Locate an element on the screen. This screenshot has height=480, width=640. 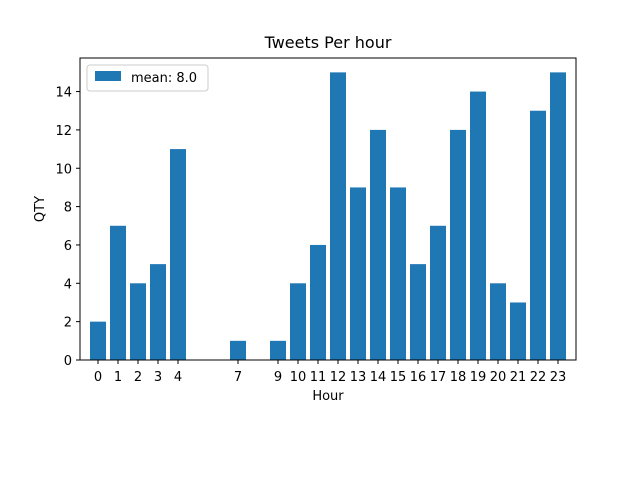
x-tick-label: 17 is located at coordinates (438, 377).